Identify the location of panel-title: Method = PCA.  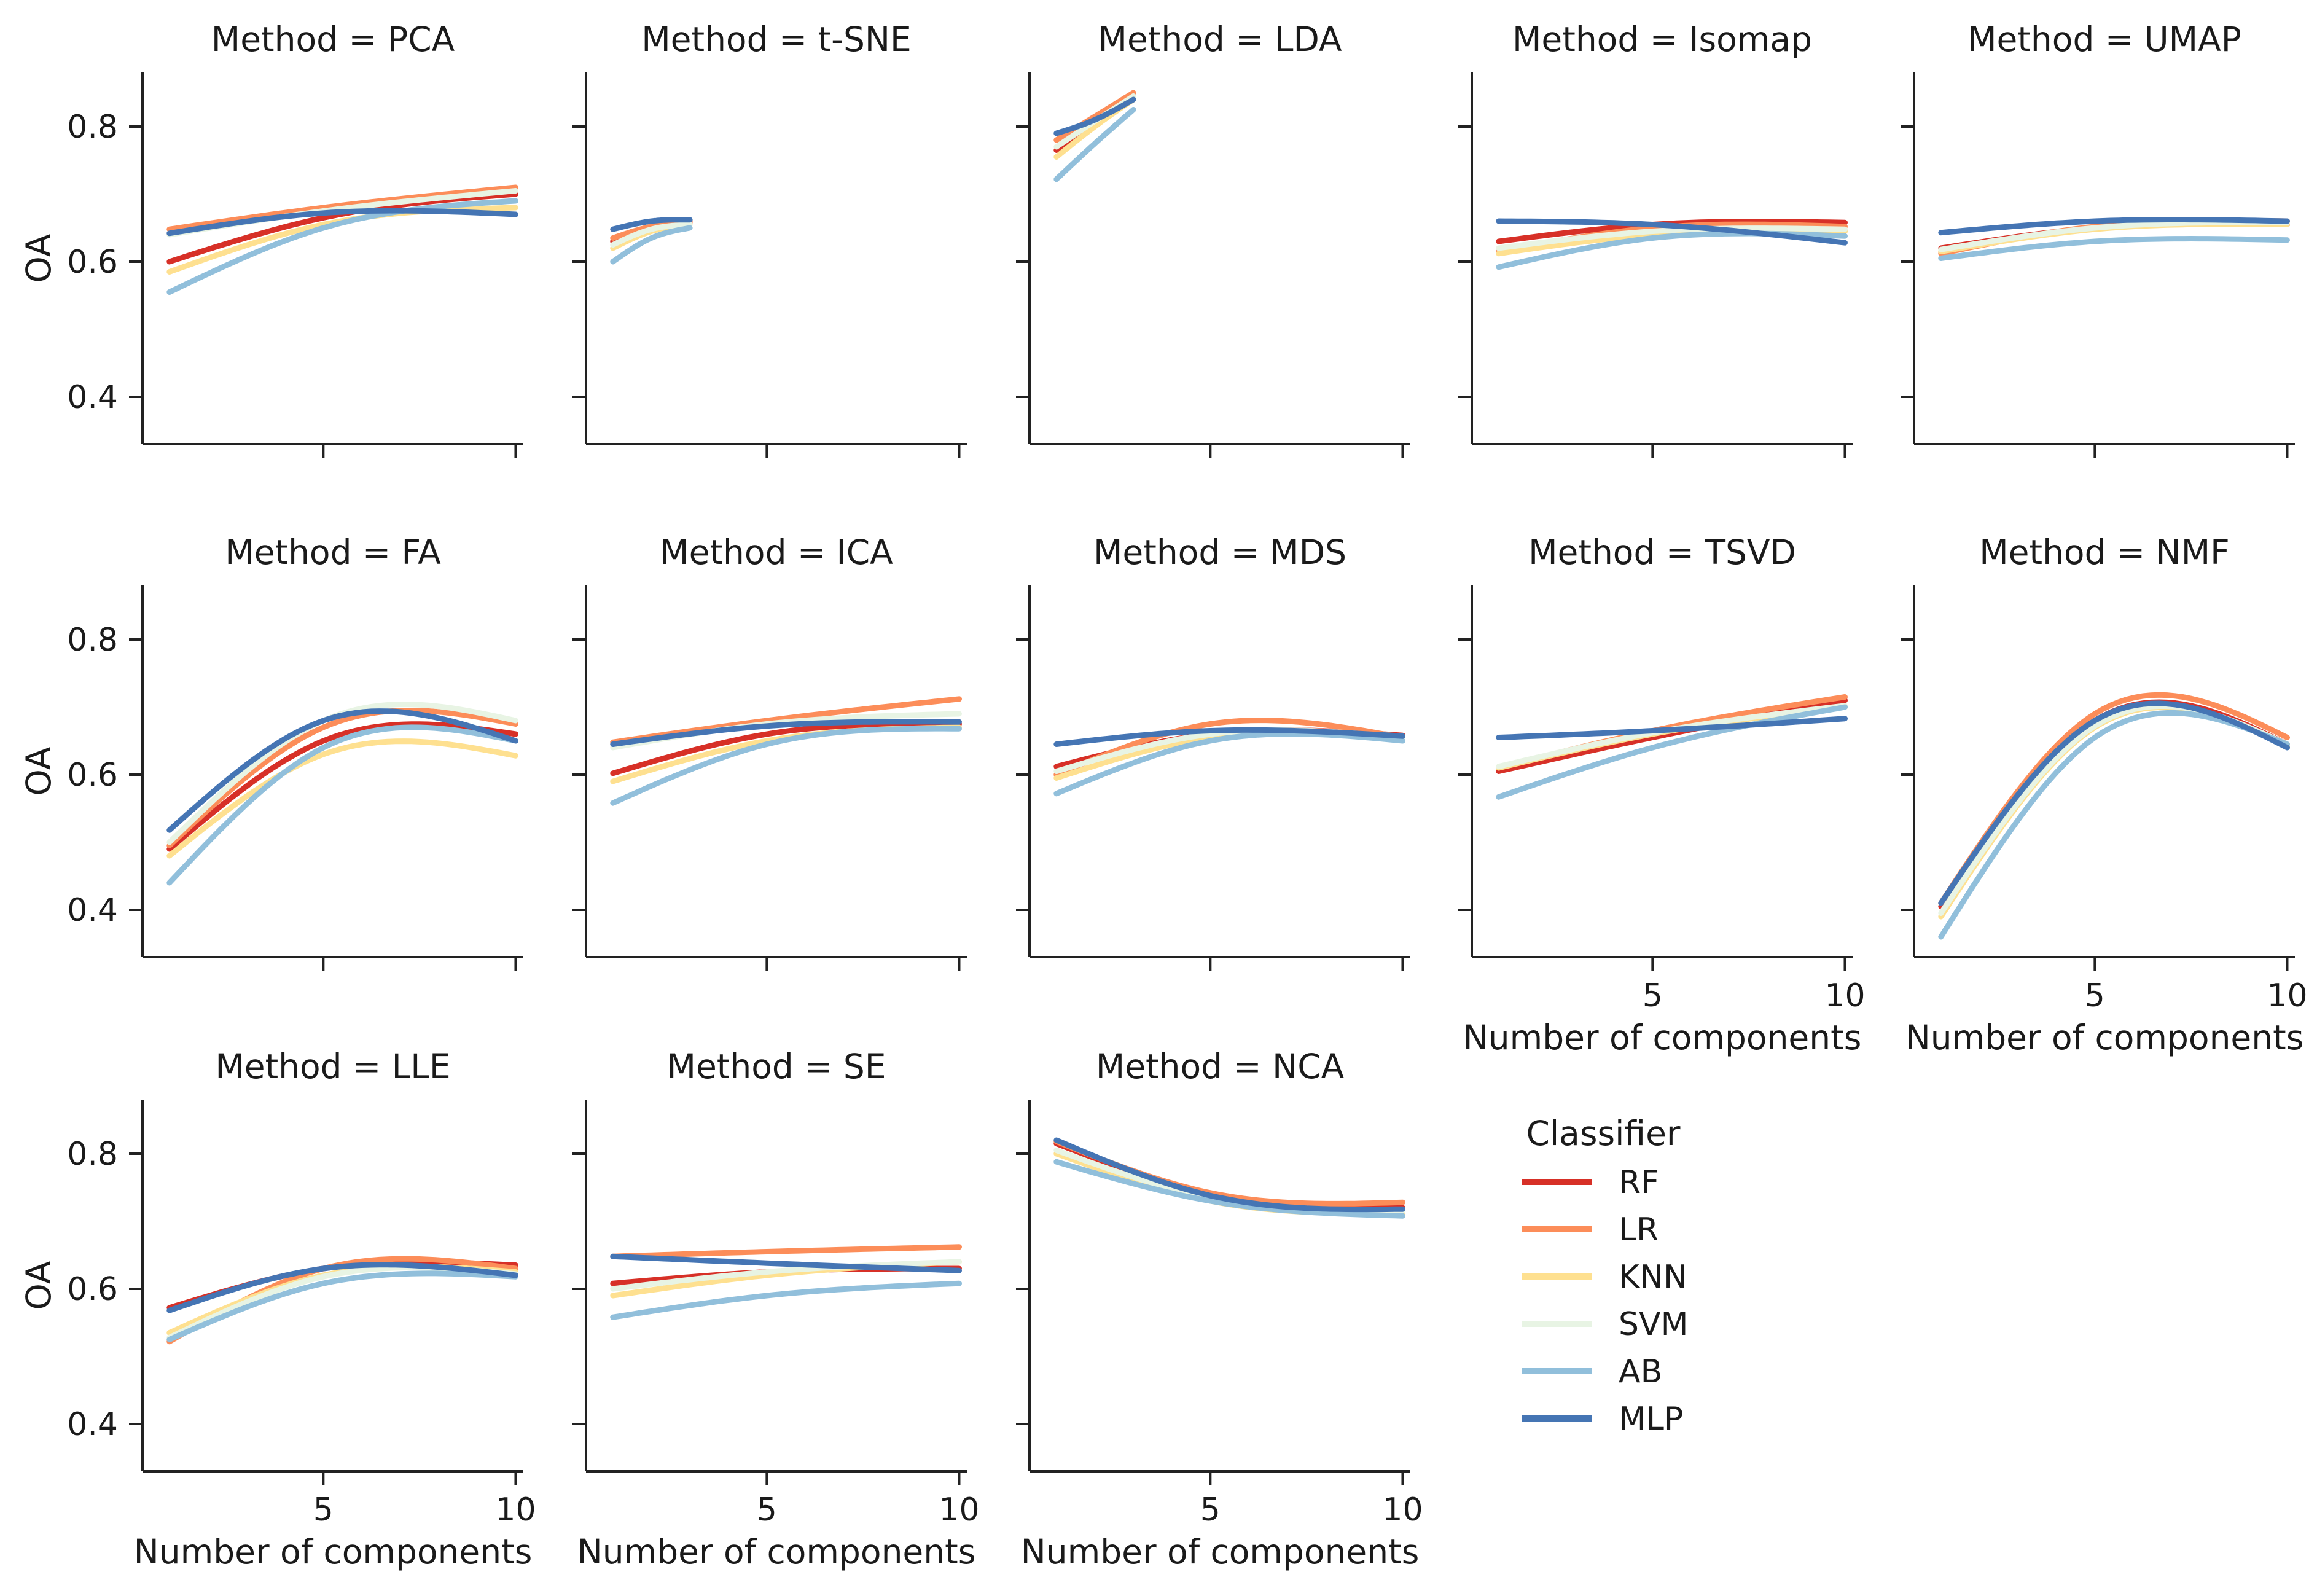
(333, 39).